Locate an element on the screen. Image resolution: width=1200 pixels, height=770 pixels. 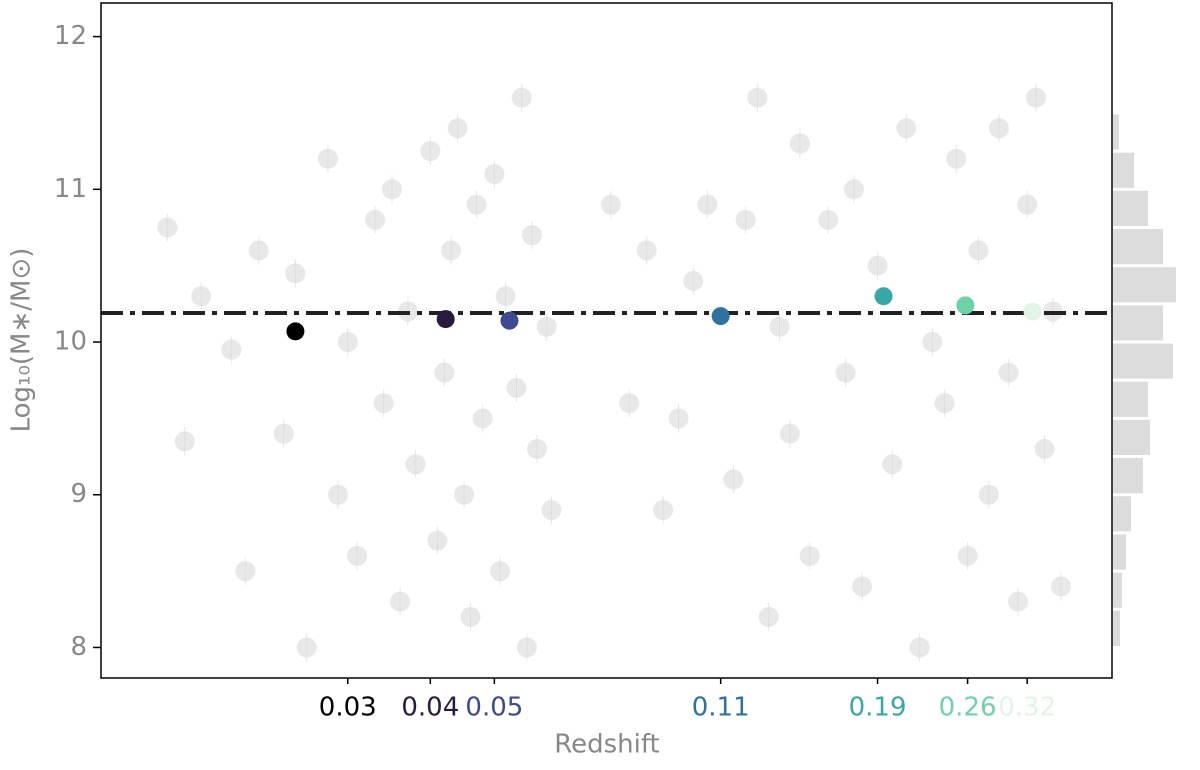
x-tick-label: 0.05 is located at coordinates (494, 708).